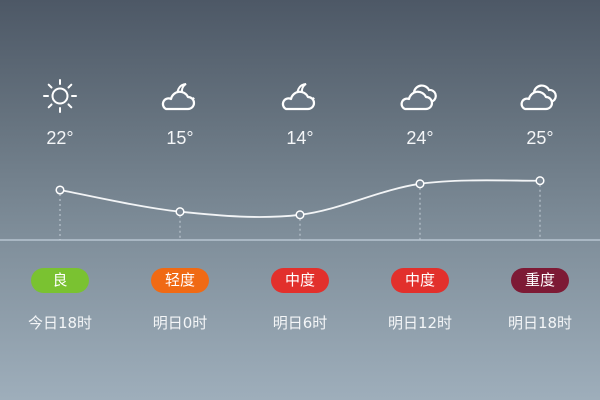 The width and height of the screenshot is (600, 400). I want to click on aqi-badge: 良, so click(60, 280).